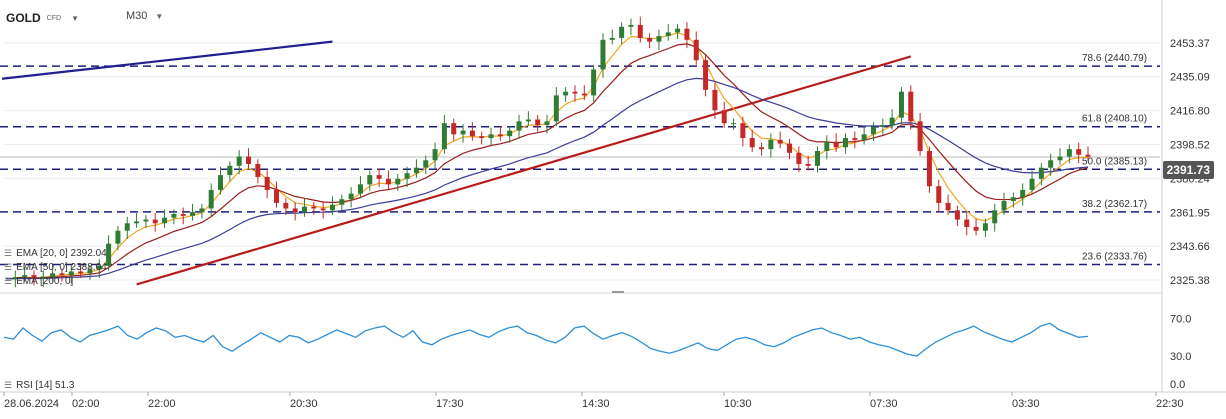 The height and width of the screenshot is (419, 1226). What do you see at coordinates (54, 18) in the screenshot?
I see `instrument-type: CFD` at bounding box center [54, 18].